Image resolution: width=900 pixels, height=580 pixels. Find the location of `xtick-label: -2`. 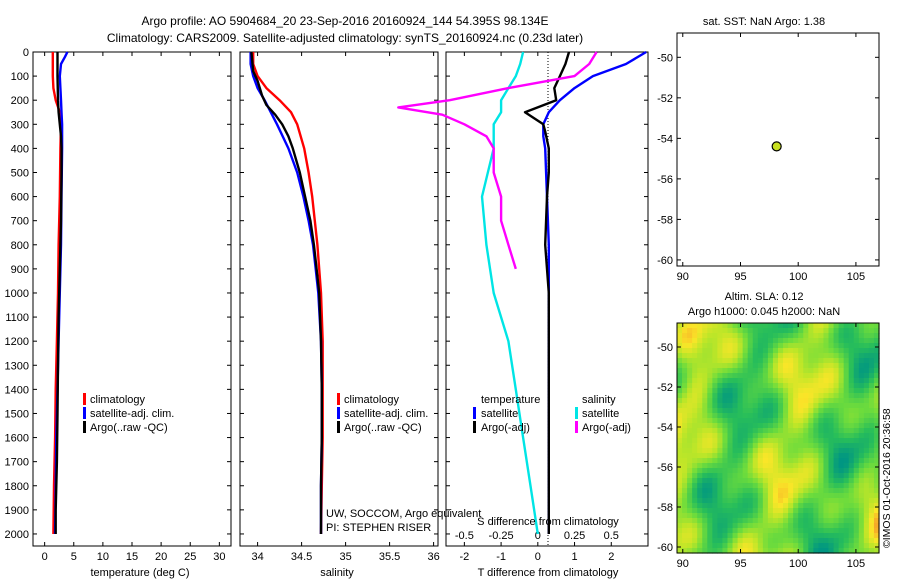

xtick-label: -2 is located at coordinates (464, 557).